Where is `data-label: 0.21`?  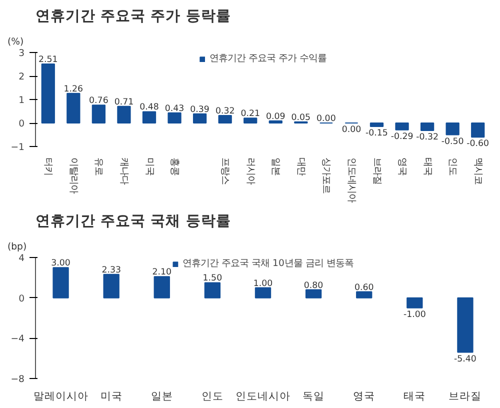
data-label: 0.21 is located at coordinates (250, 114).